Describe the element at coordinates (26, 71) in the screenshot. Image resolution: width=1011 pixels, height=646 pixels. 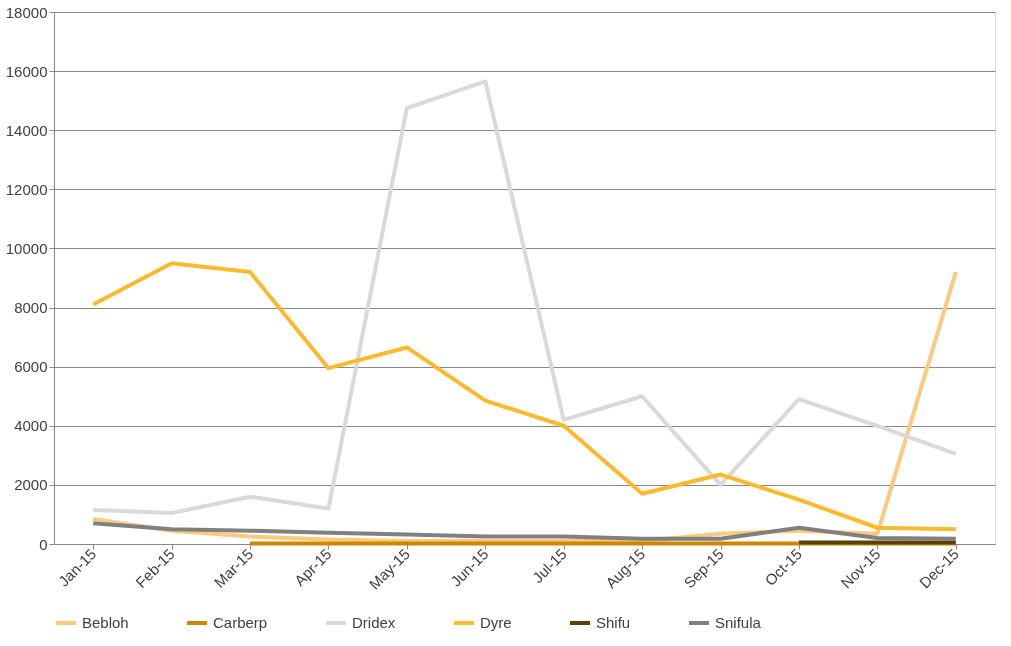
I see `y-tick-label: 16000` at that location.